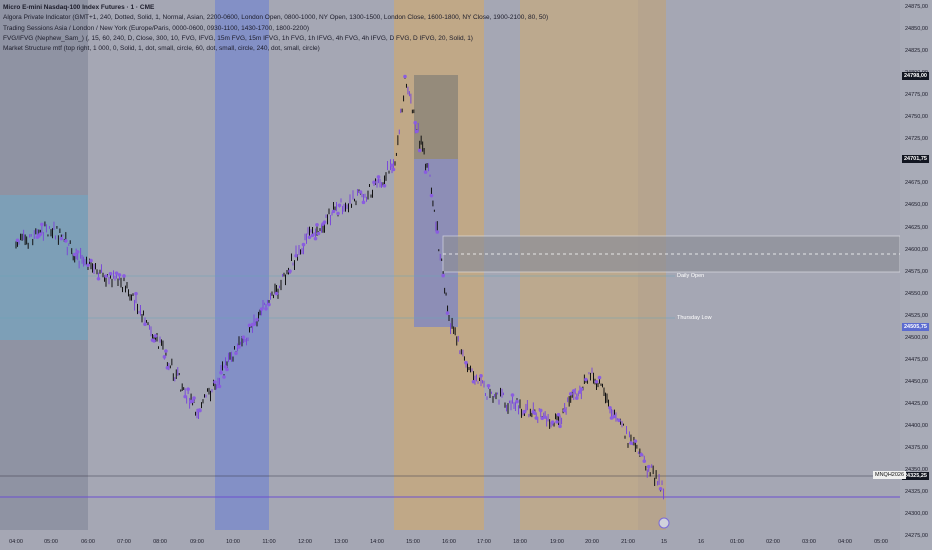  Describe the element at coordinates (916, 470) in the screenshot. I see `price-label: 24350,00` at that location.